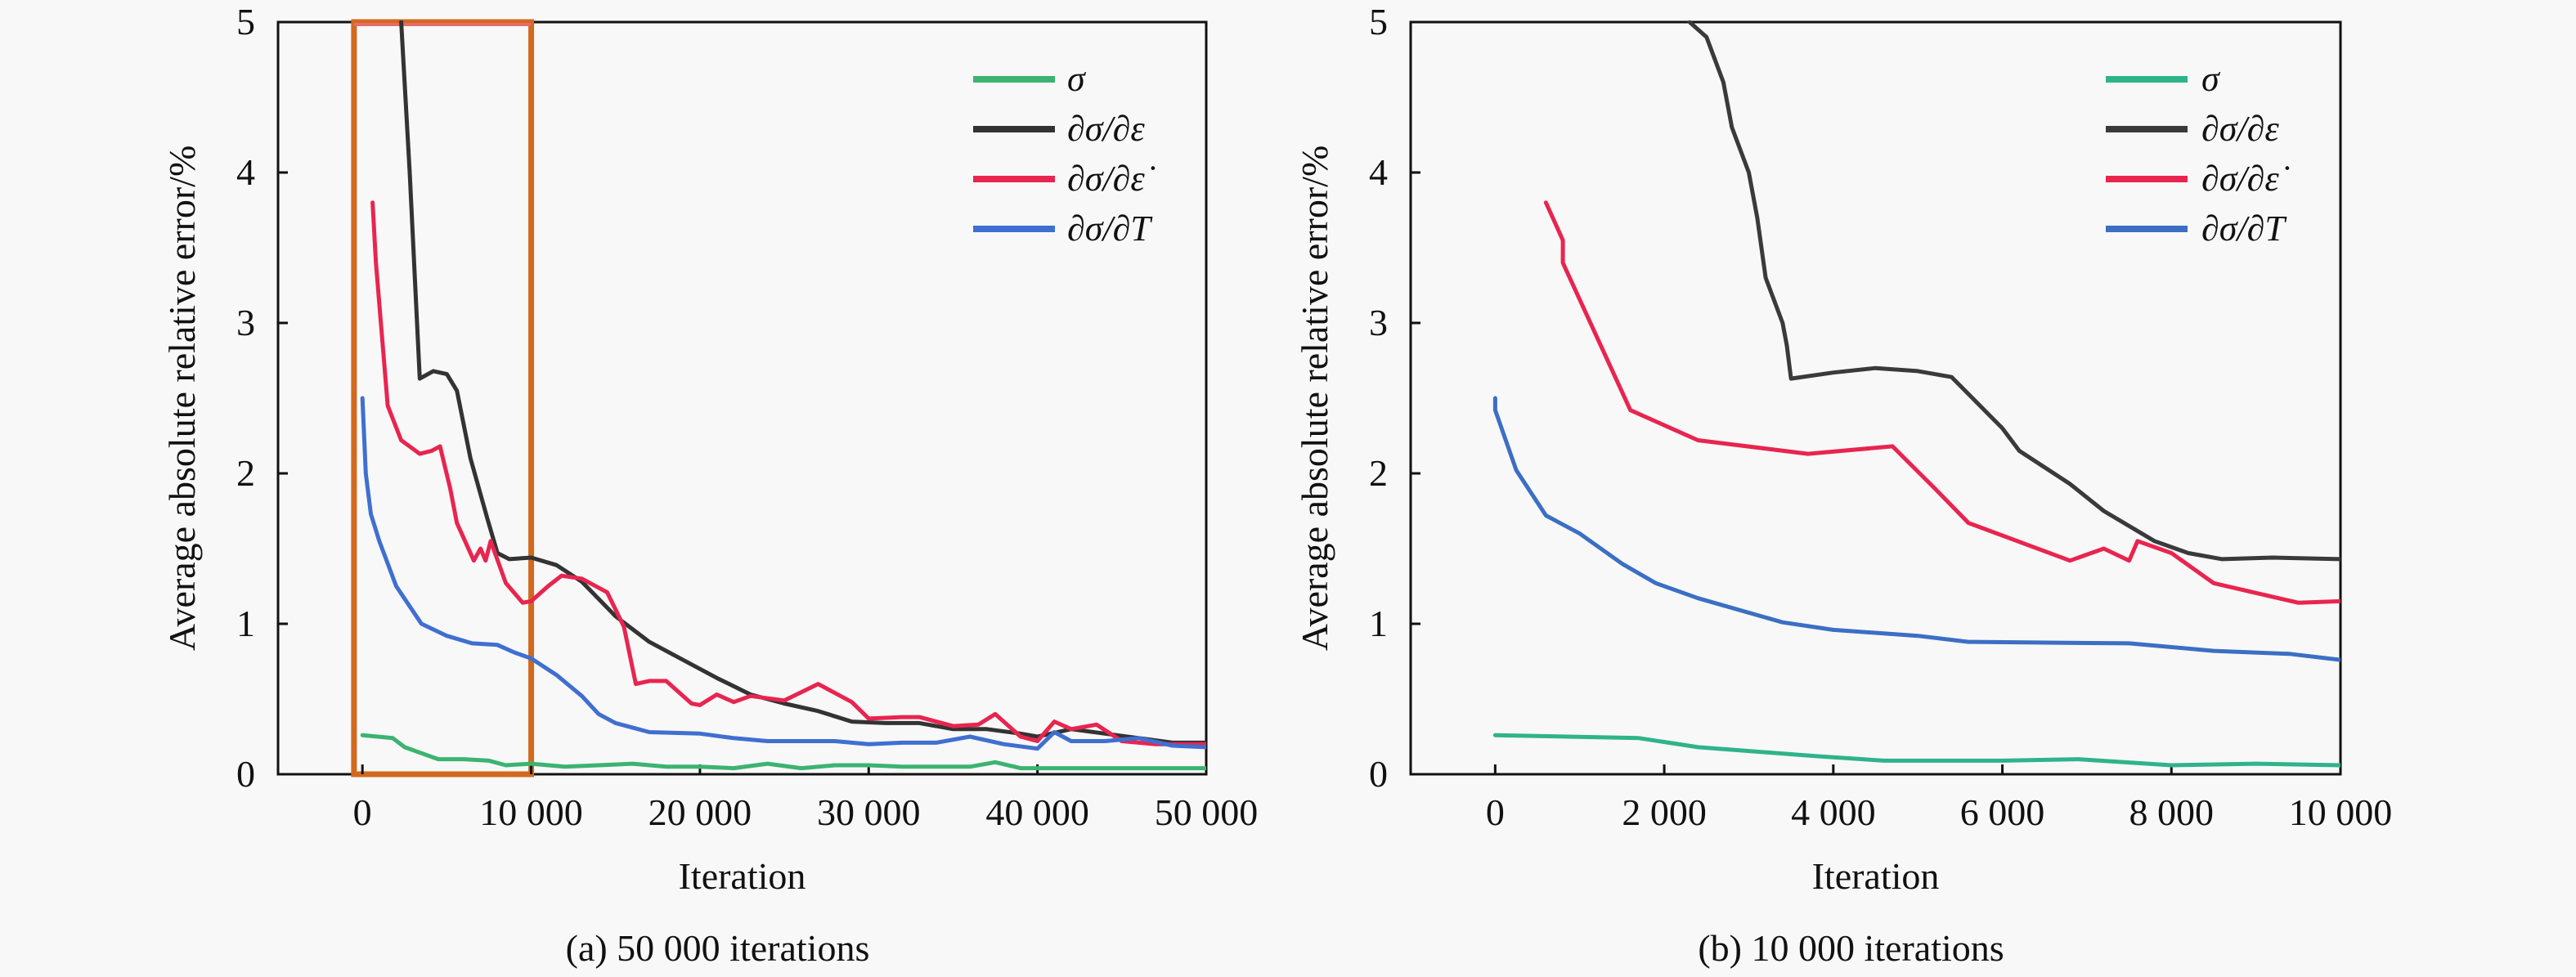 The width and height of the screenshot is (2576, 977). I want to click on chart-a-ytick-label: 5, so click(245, 22).